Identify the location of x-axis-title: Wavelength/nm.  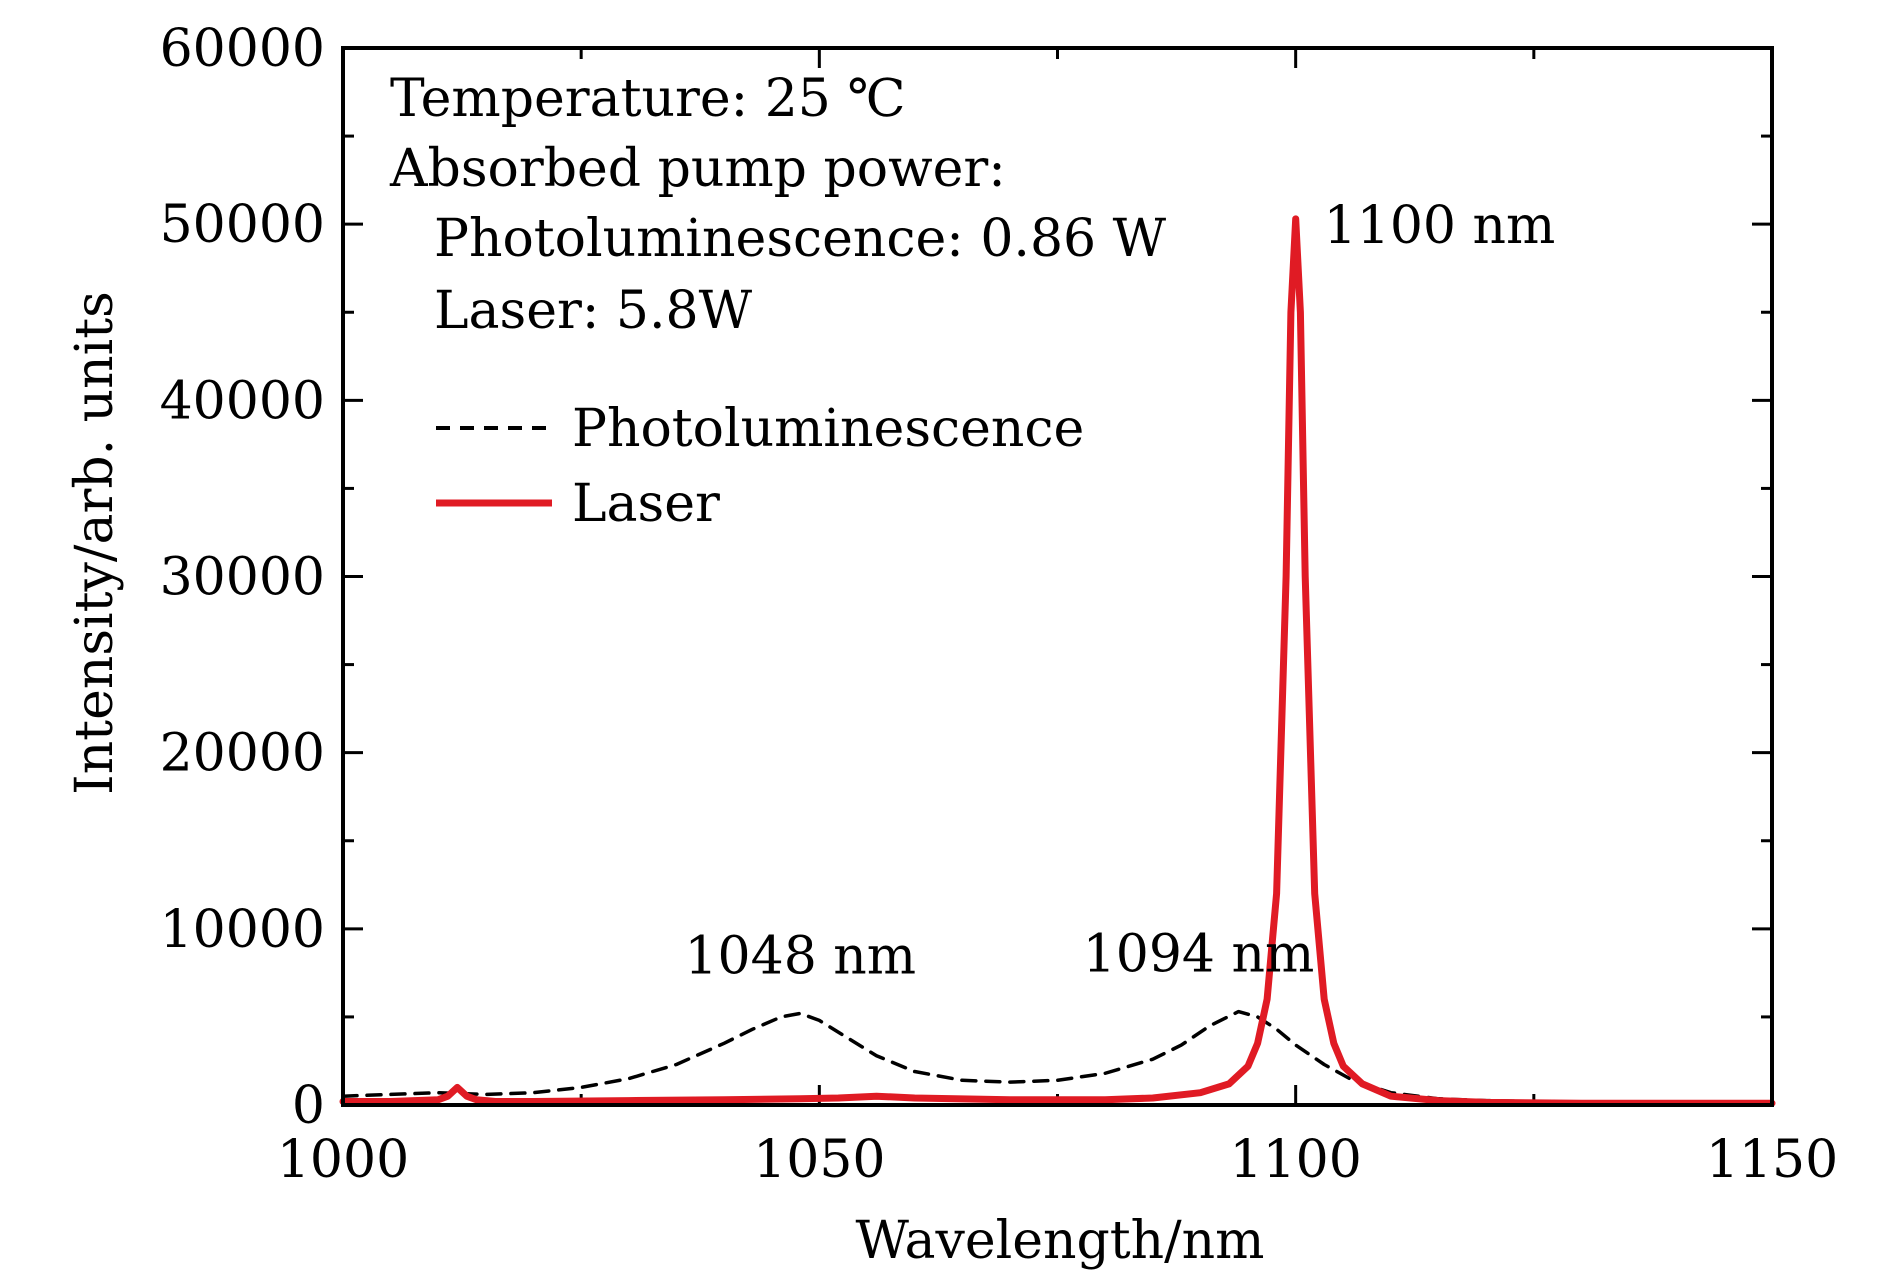
(1060, 1241).